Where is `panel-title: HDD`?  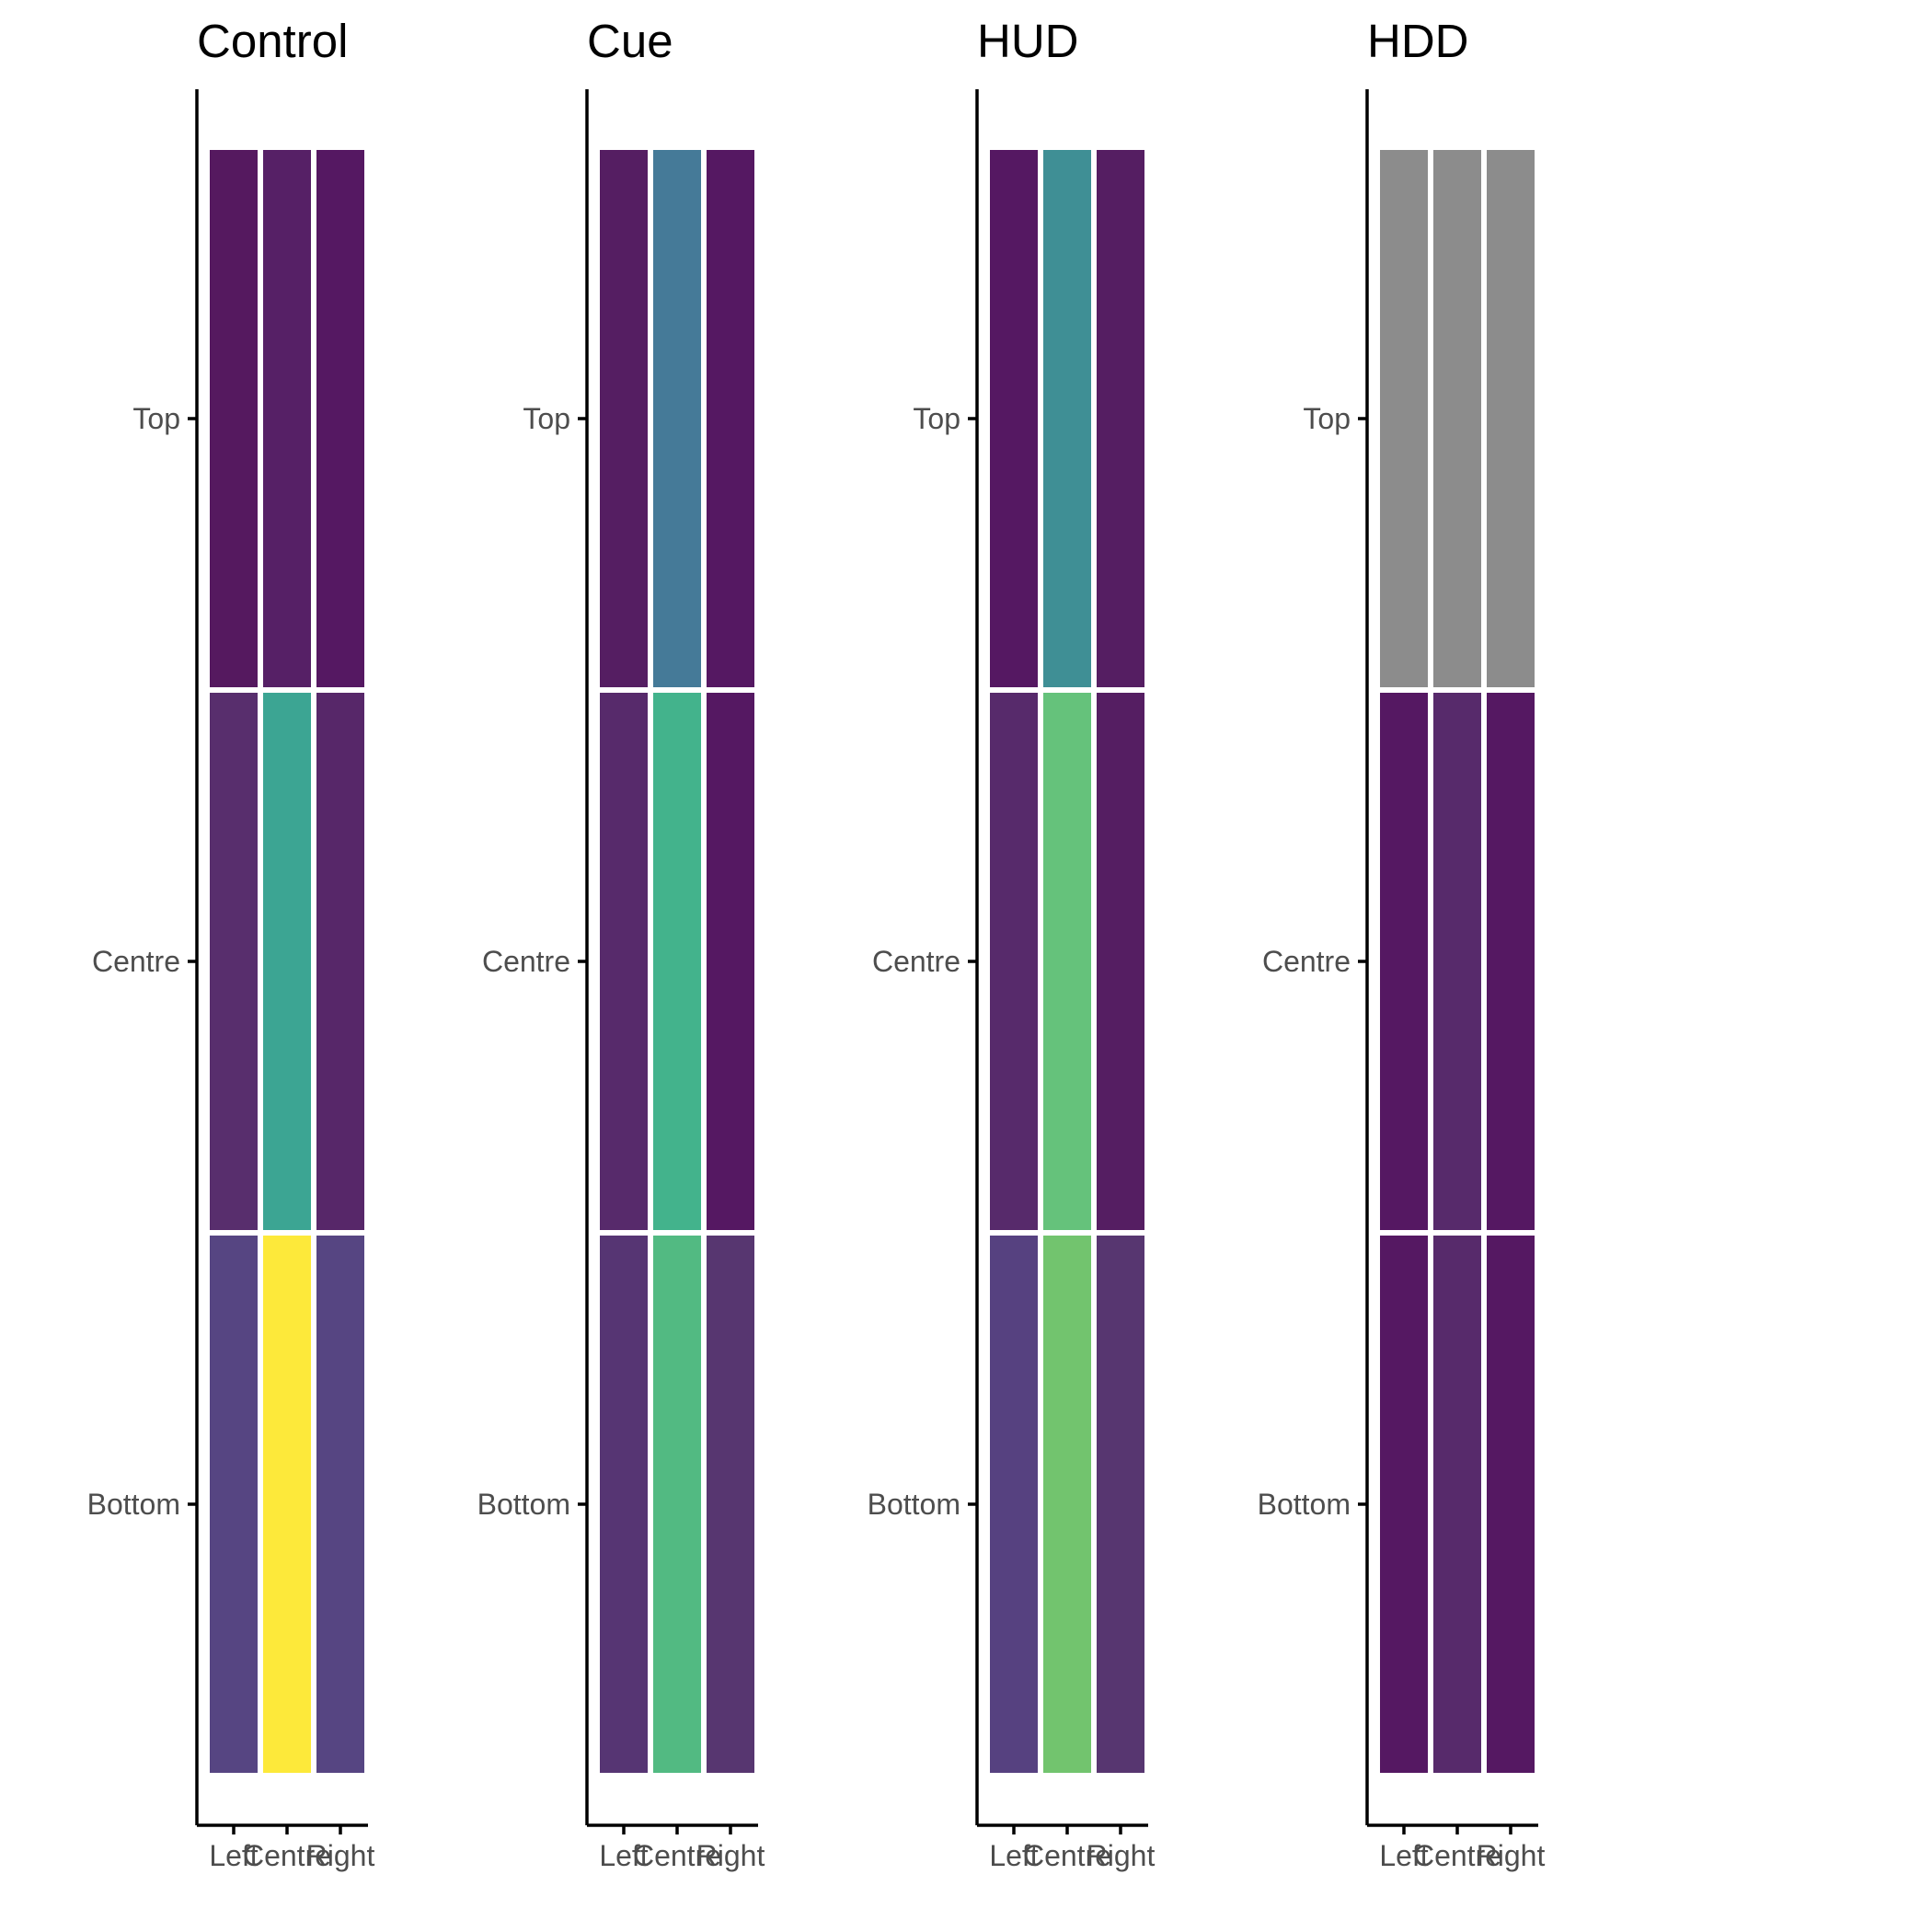
panel-title: HDD is located at coordinates (1418, 41).